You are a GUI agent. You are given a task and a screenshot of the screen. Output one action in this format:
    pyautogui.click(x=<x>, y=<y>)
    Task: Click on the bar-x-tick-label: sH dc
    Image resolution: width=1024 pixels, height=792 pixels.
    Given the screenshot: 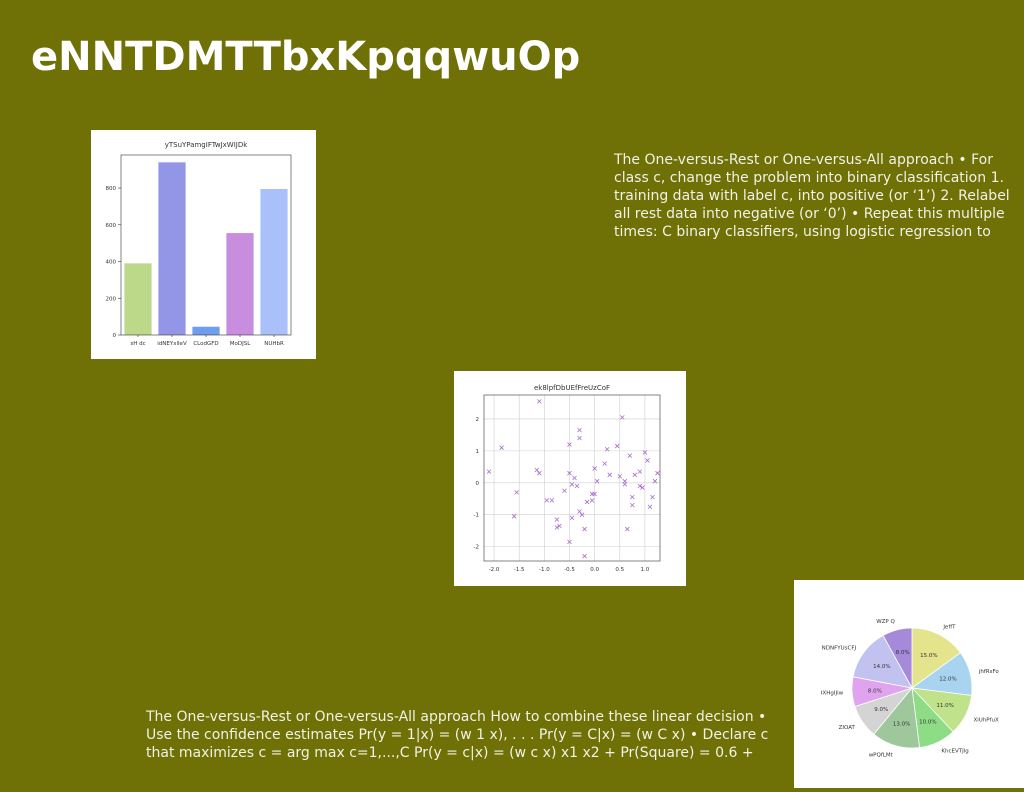 What is the action you would take?
    pyautogui.click(x=137, y=344)
    